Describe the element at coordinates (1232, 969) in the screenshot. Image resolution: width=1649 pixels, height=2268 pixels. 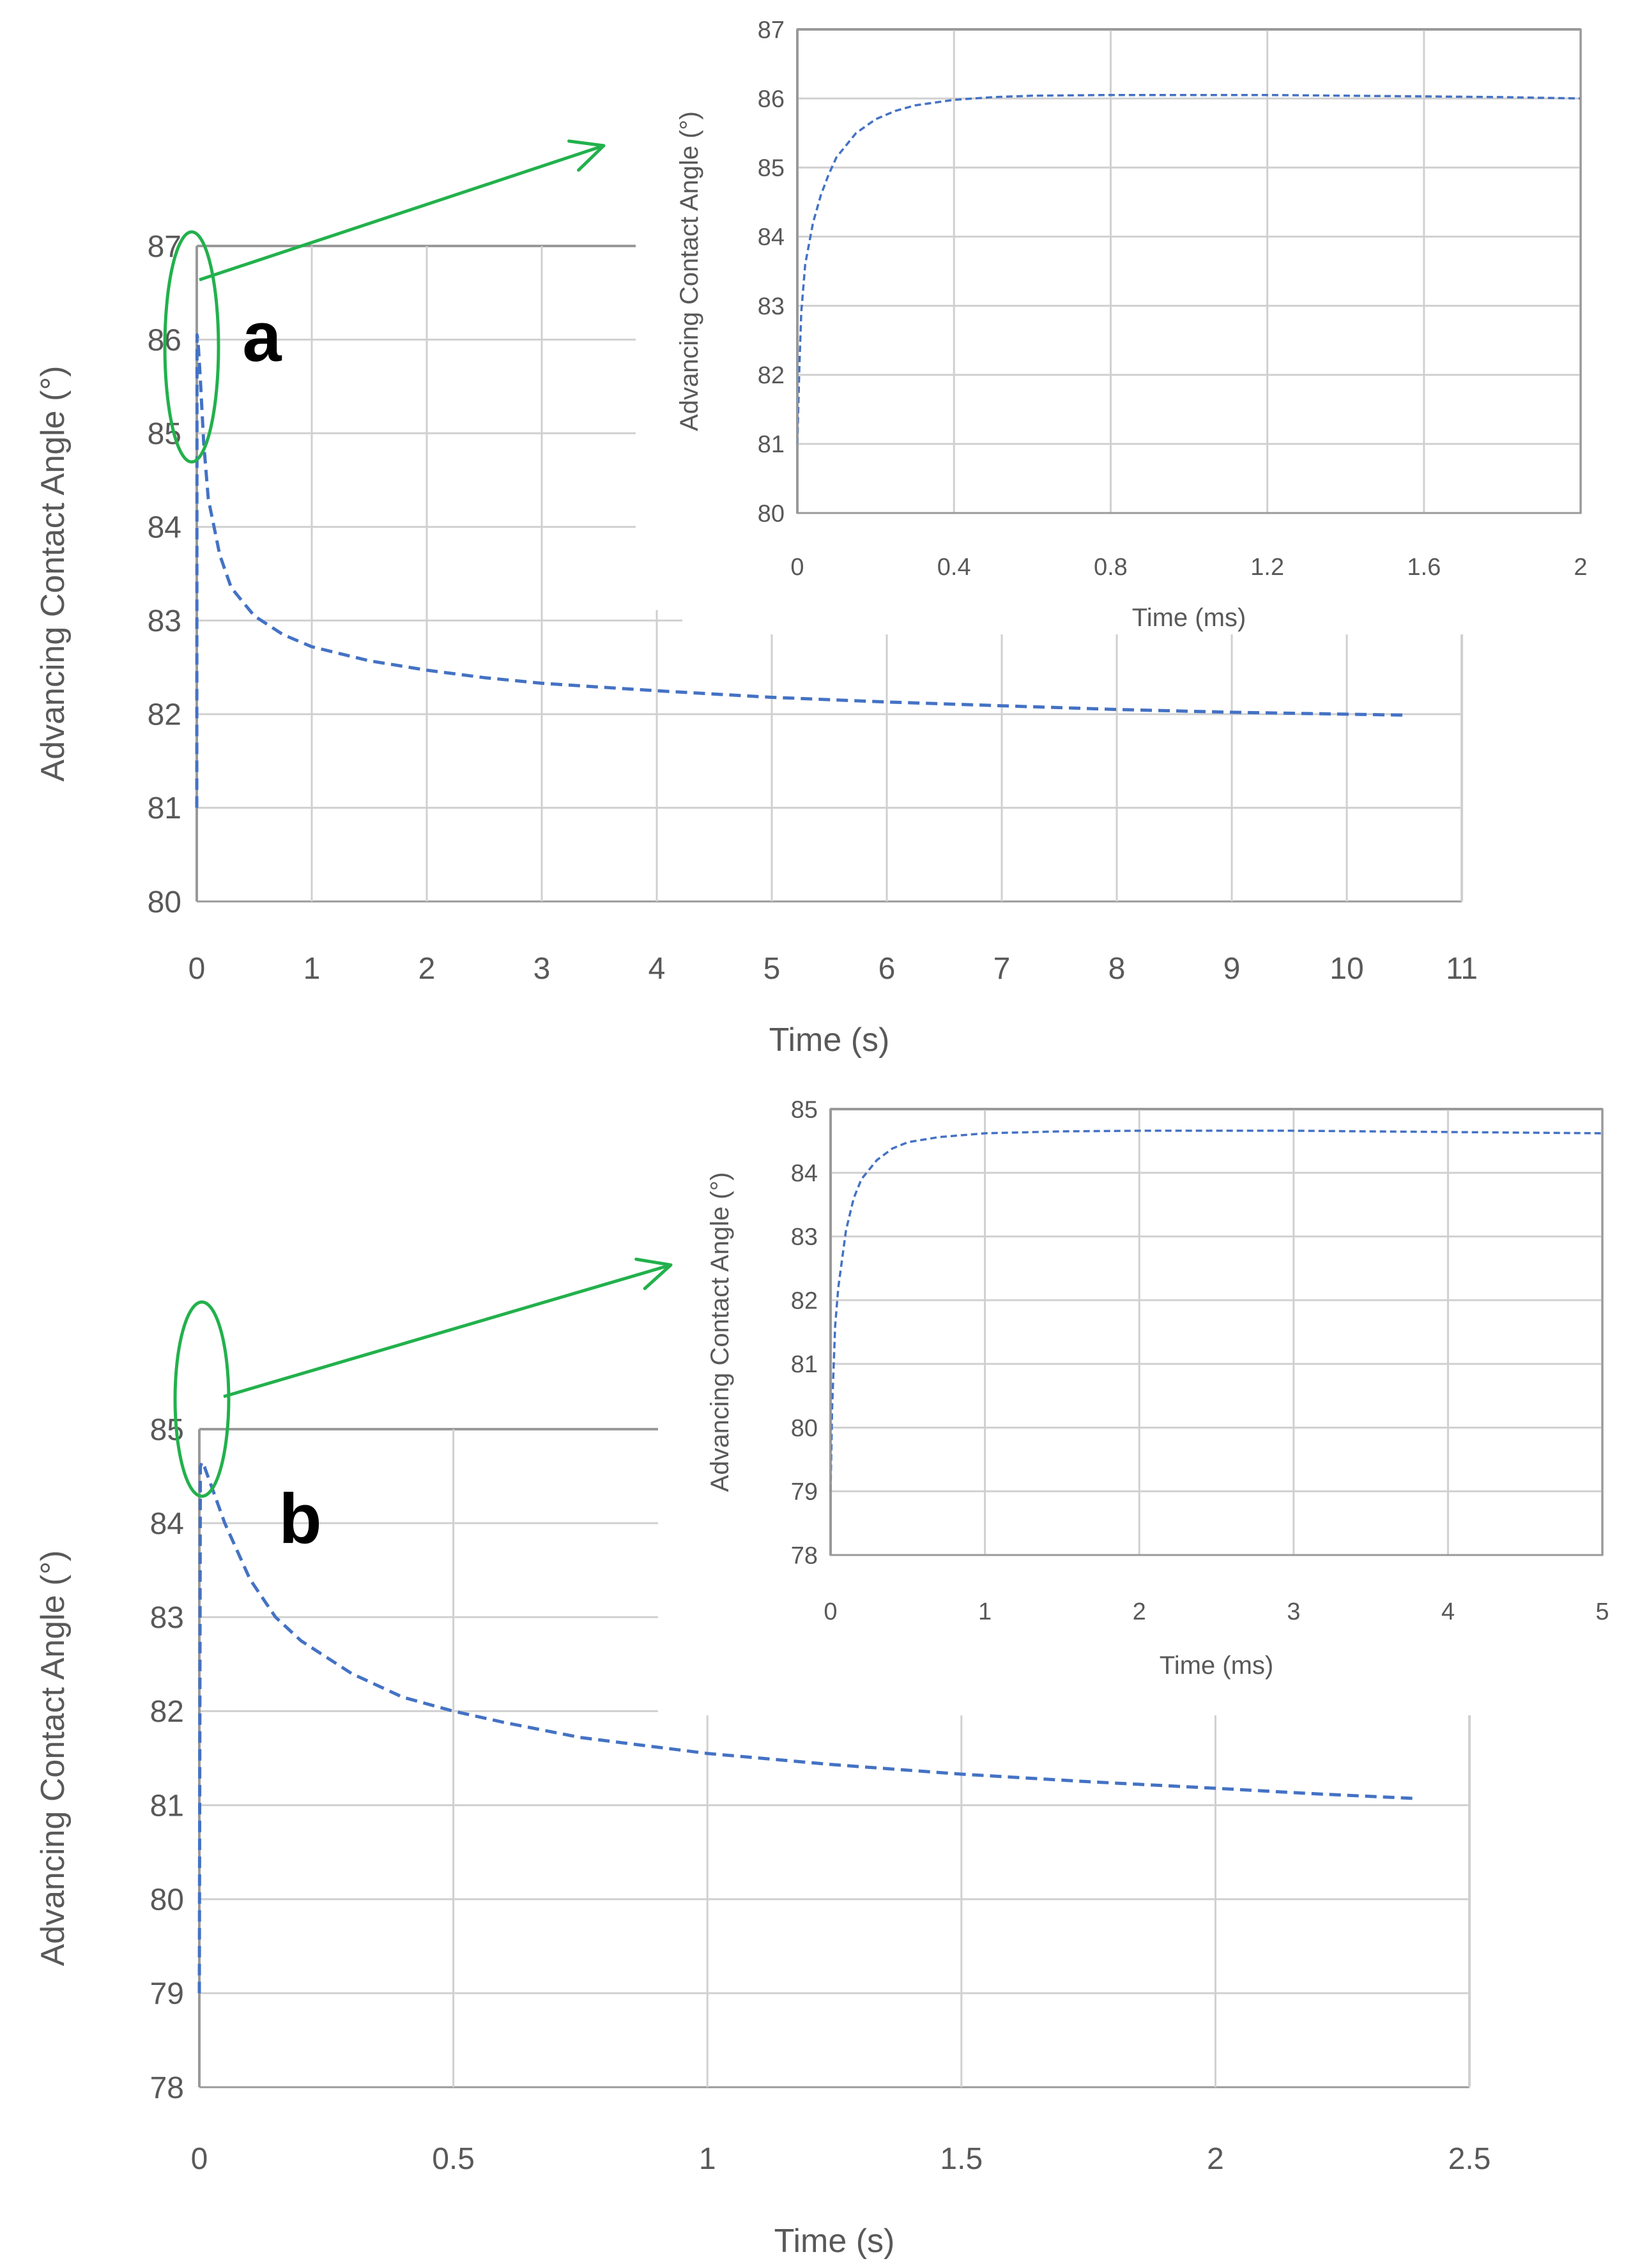
I see `main-xtick-9: 9` at that location.